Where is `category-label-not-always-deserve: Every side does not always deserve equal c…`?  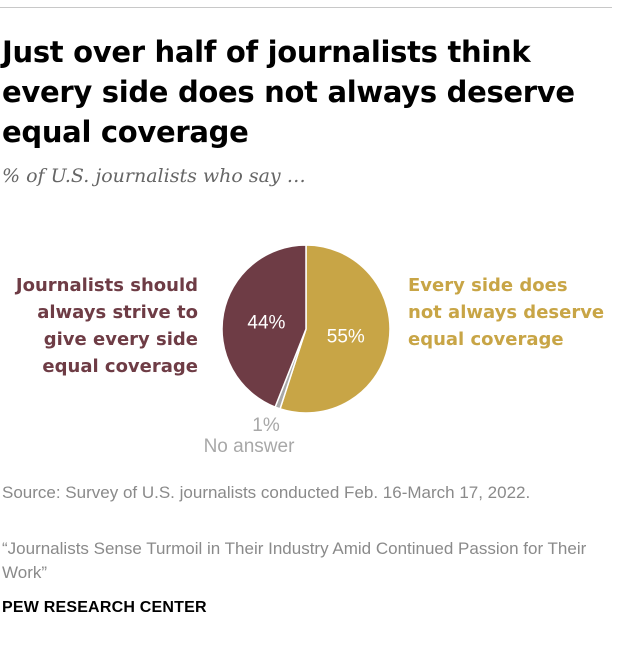 category-label-not-always-deserve: Every side does not always deserve equal c… is located at coordinates (506, 312).